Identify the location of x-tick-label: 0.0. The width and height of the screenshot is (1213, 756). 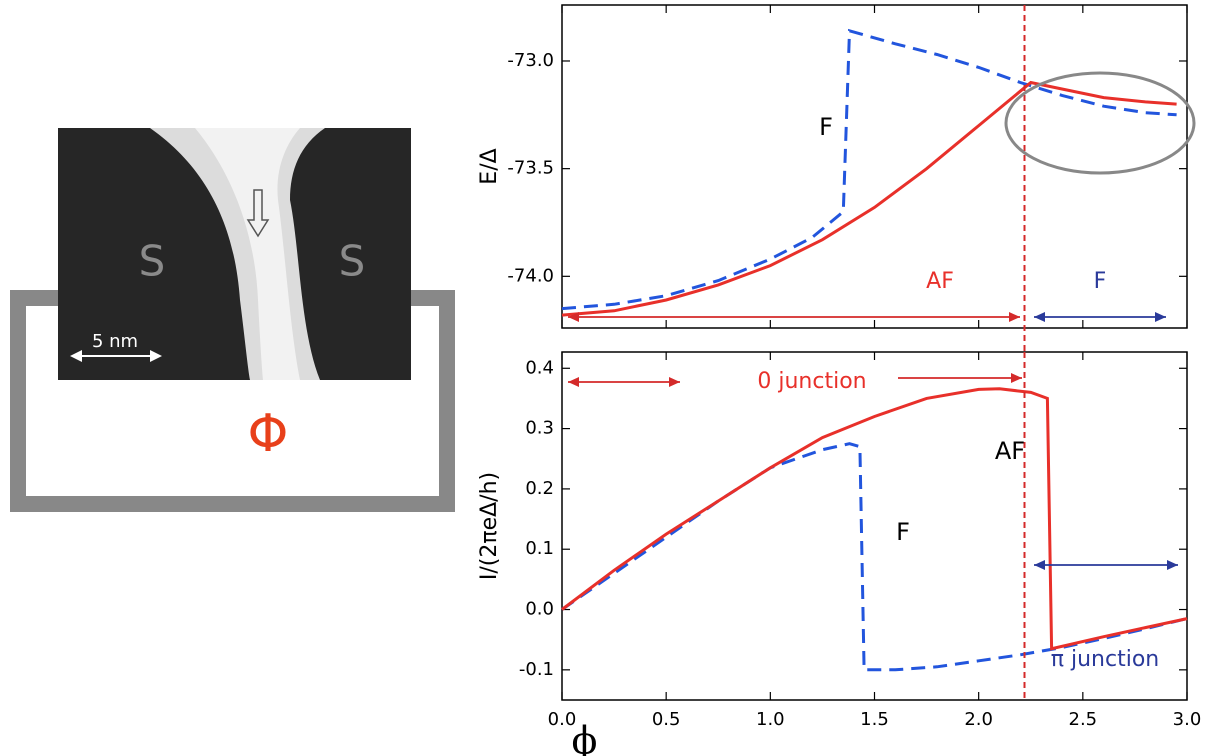
(562, 719).